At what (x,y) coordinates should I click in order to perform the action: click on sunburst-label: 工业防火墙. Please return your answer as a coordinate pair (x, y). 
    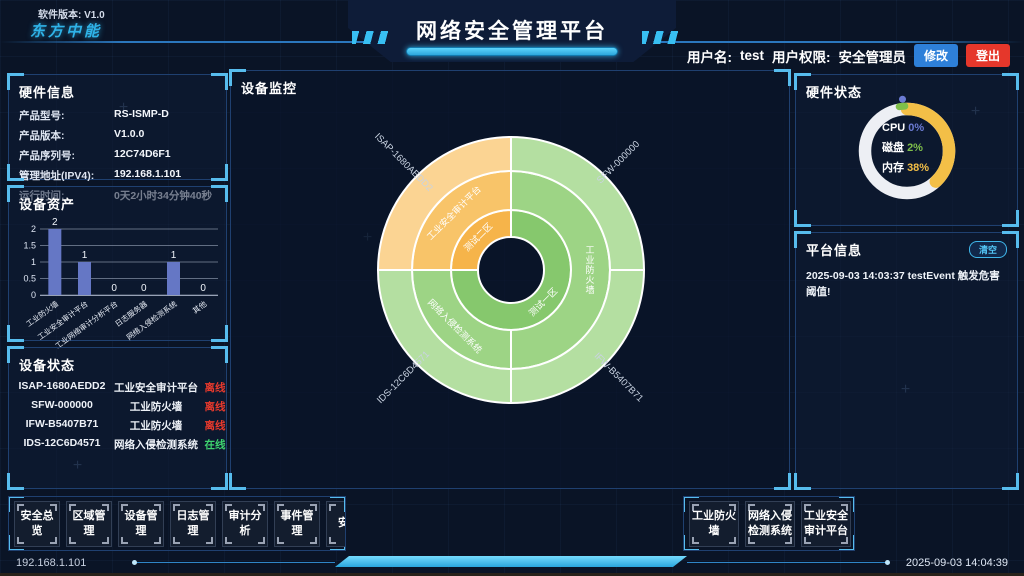
    Looking at the image, I should click on (589, 270).